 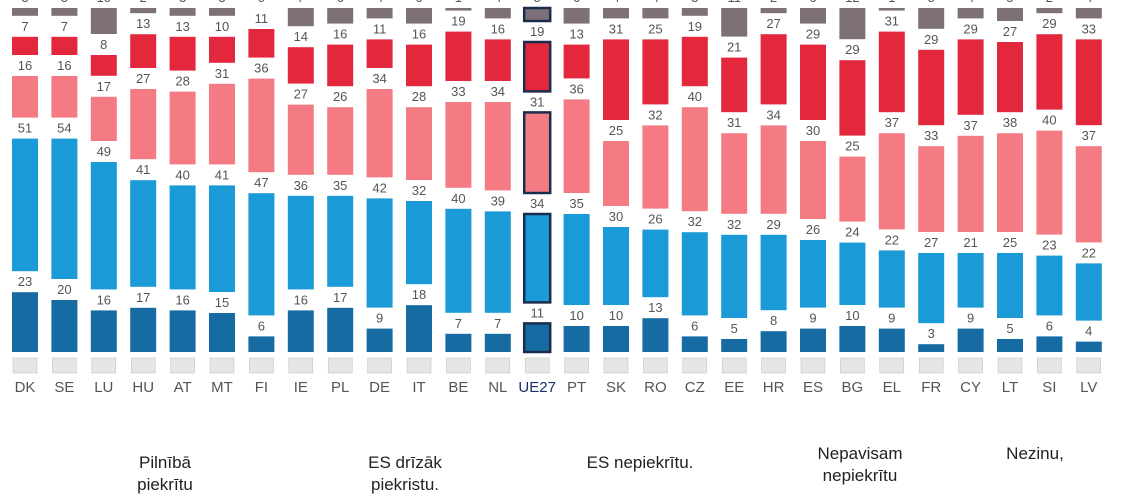 I want to click on data-label: 31, so click(x=734, y=122).